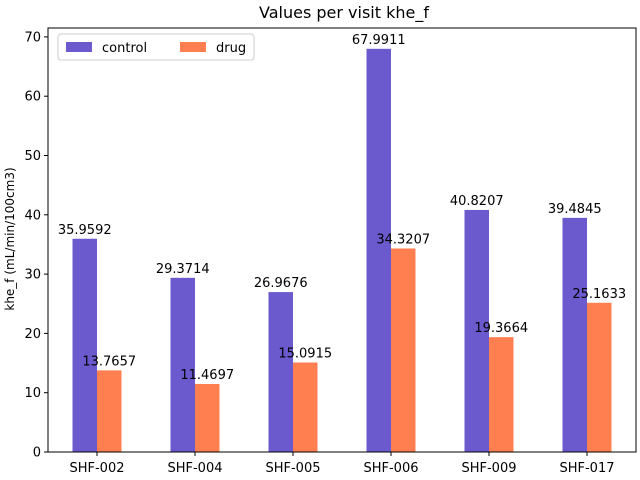  I want to click on legend: control drug, so click(156, 47).